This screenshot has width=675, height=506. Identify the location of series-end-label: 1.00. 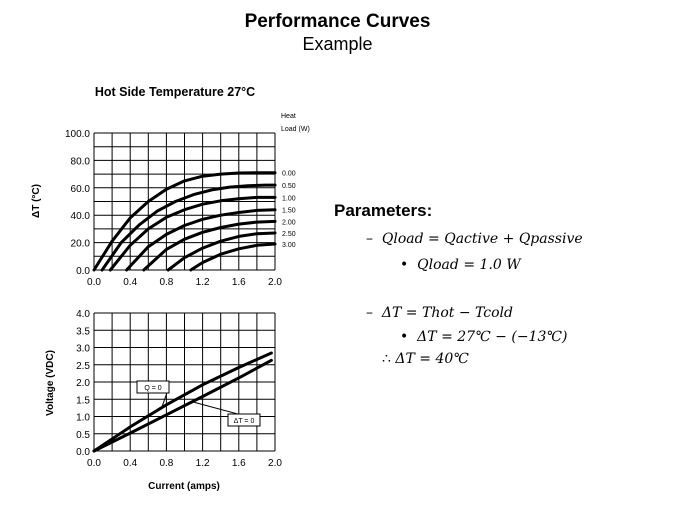
(289, 198).